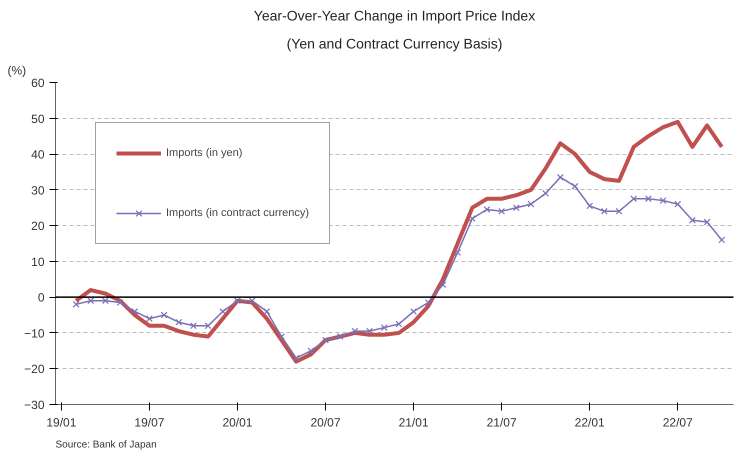 This screenshot has width=741, height=455. I want to click on x-tick-label: 19/01, so click(61, 423).